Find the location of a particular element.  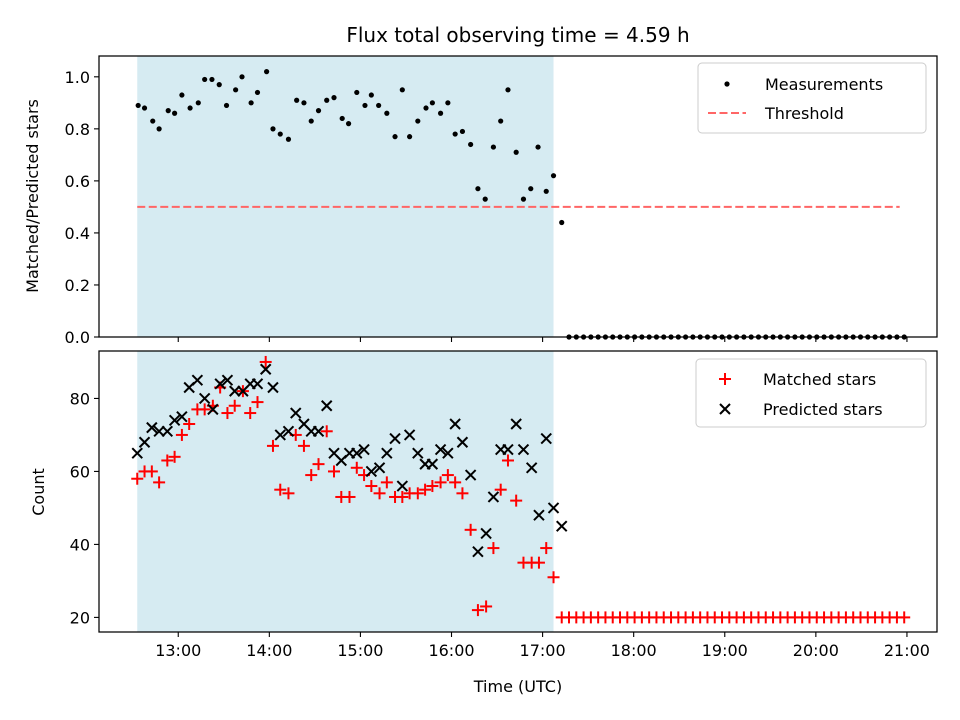

bot-ytick-label: 60 is located at coordinates (80, 471).